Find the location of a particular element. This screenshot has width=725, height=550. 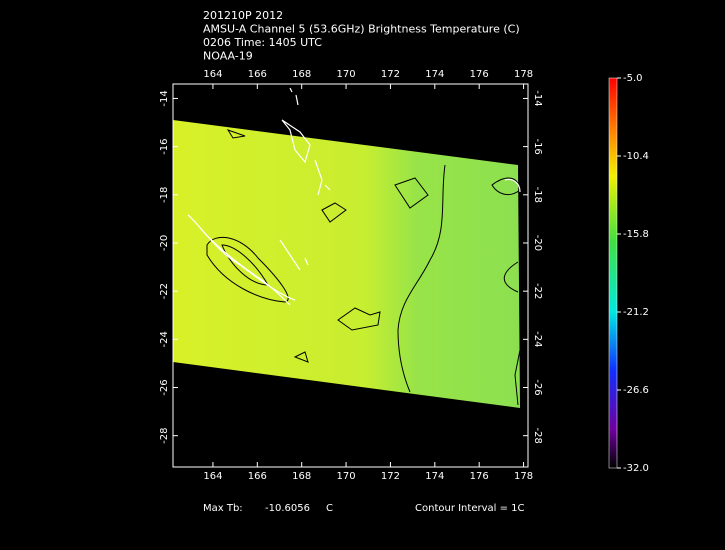

header-line: 201210P 2012 is located at coordinates (243, 15).